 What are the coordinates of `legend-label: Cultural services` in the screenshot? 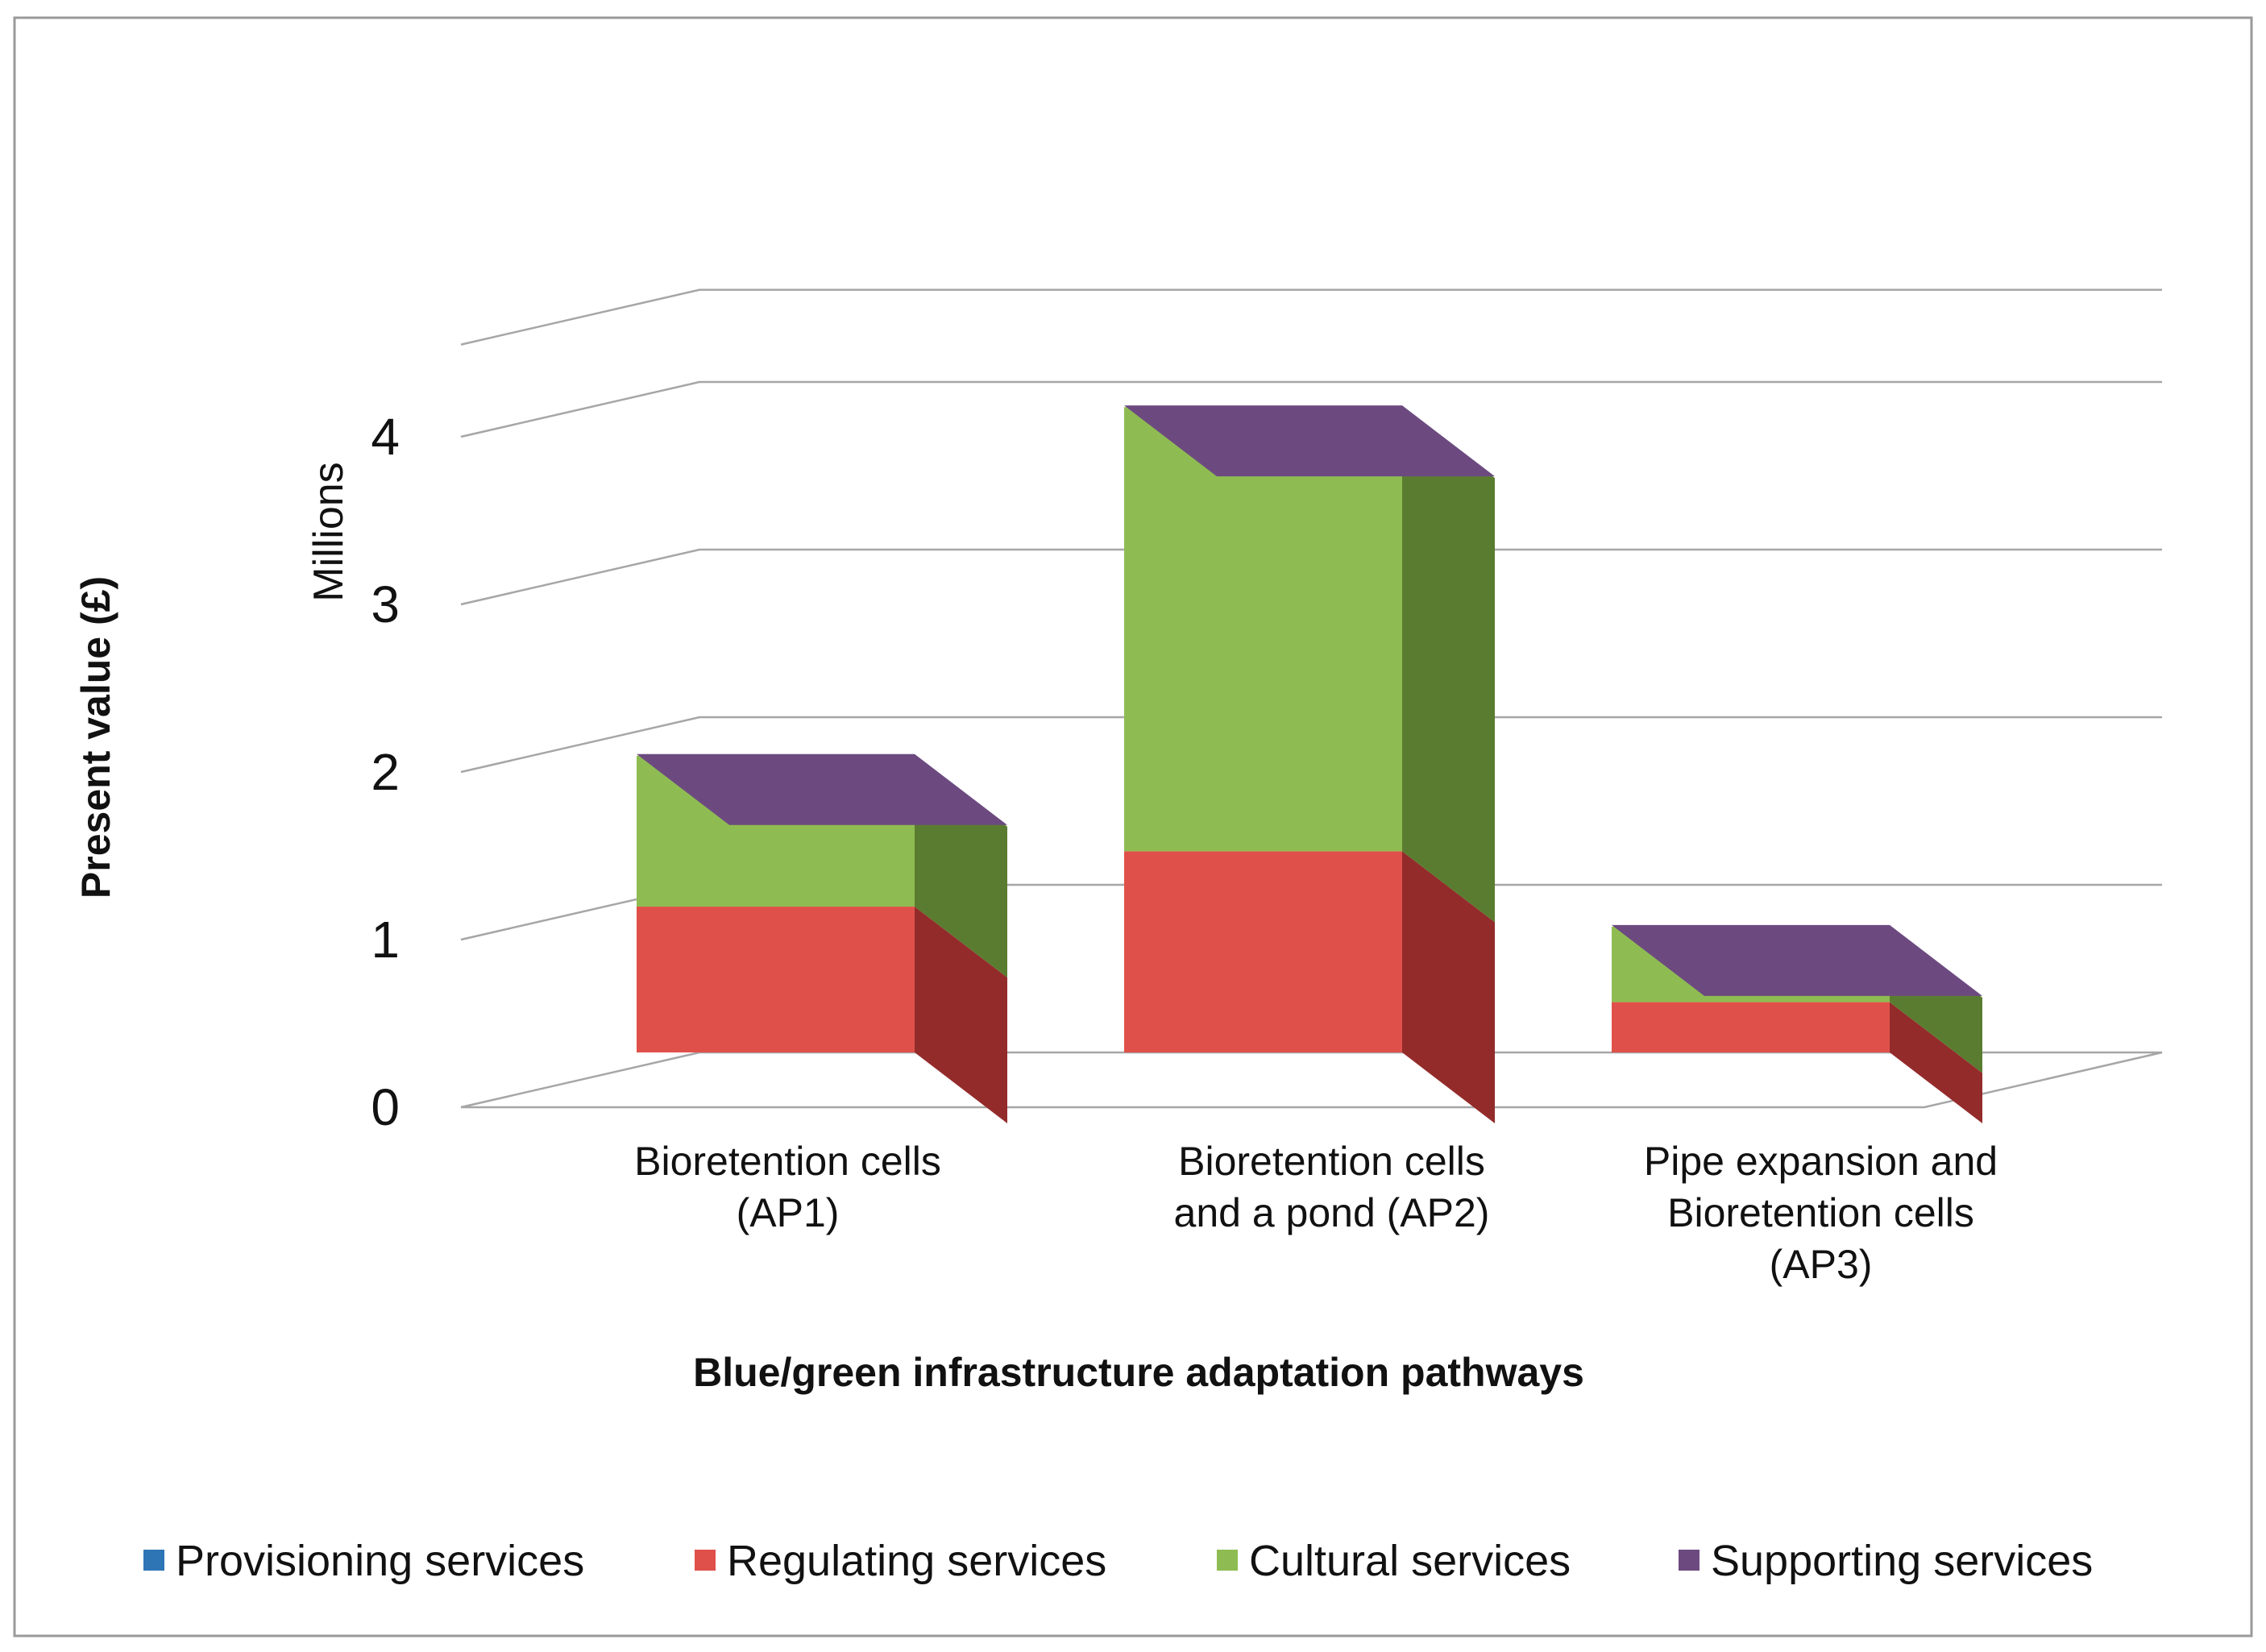 It's located at (1410, 1561).